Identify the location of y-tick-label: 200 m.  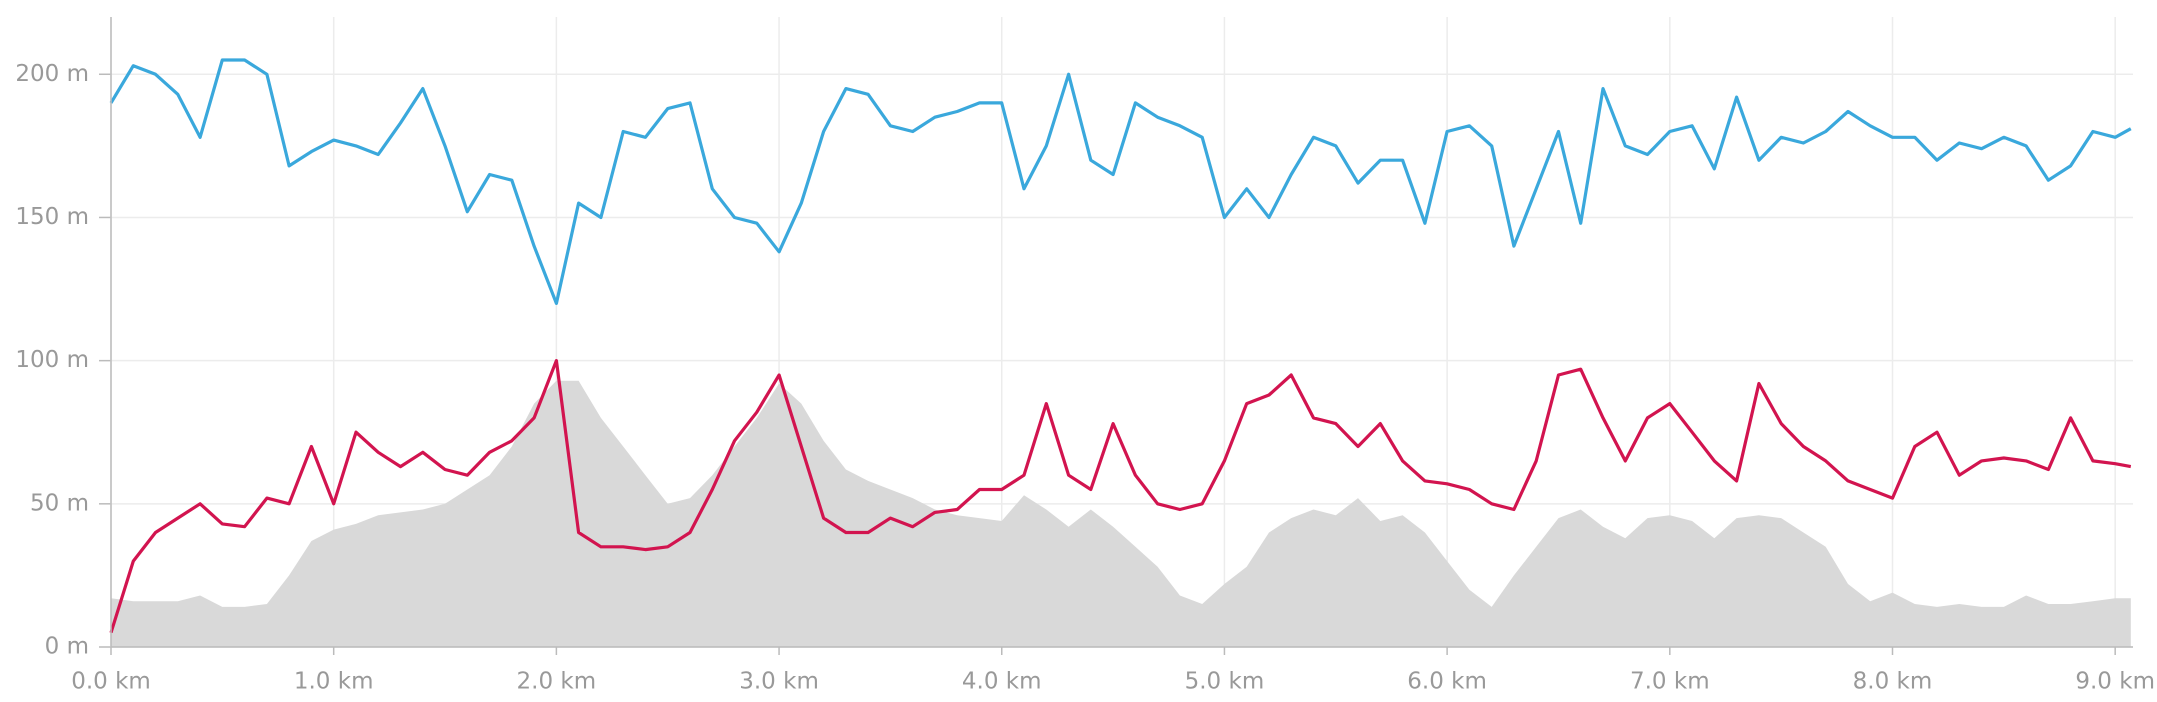
(52, 74).